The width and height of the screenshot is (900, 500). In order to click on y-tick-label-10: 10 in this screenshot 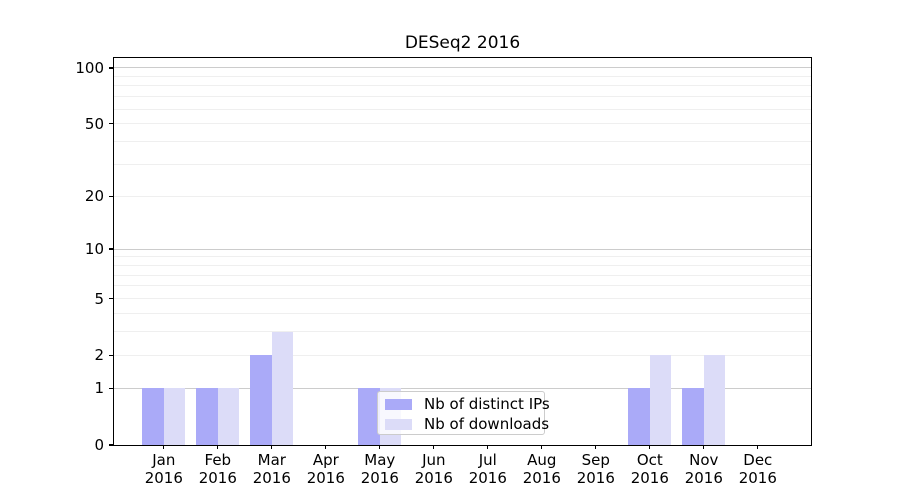, I will do `click(94, 249)`.